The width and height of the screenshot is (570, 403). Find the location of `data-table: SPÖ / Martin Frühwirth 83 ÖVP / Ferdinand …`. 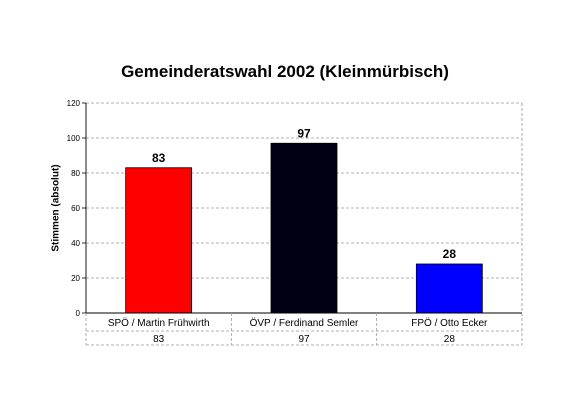

data-table: SPÖ / Martin Frühwirth 83 ÖVP / Ferdinand … is located at coordinates (304, 329).